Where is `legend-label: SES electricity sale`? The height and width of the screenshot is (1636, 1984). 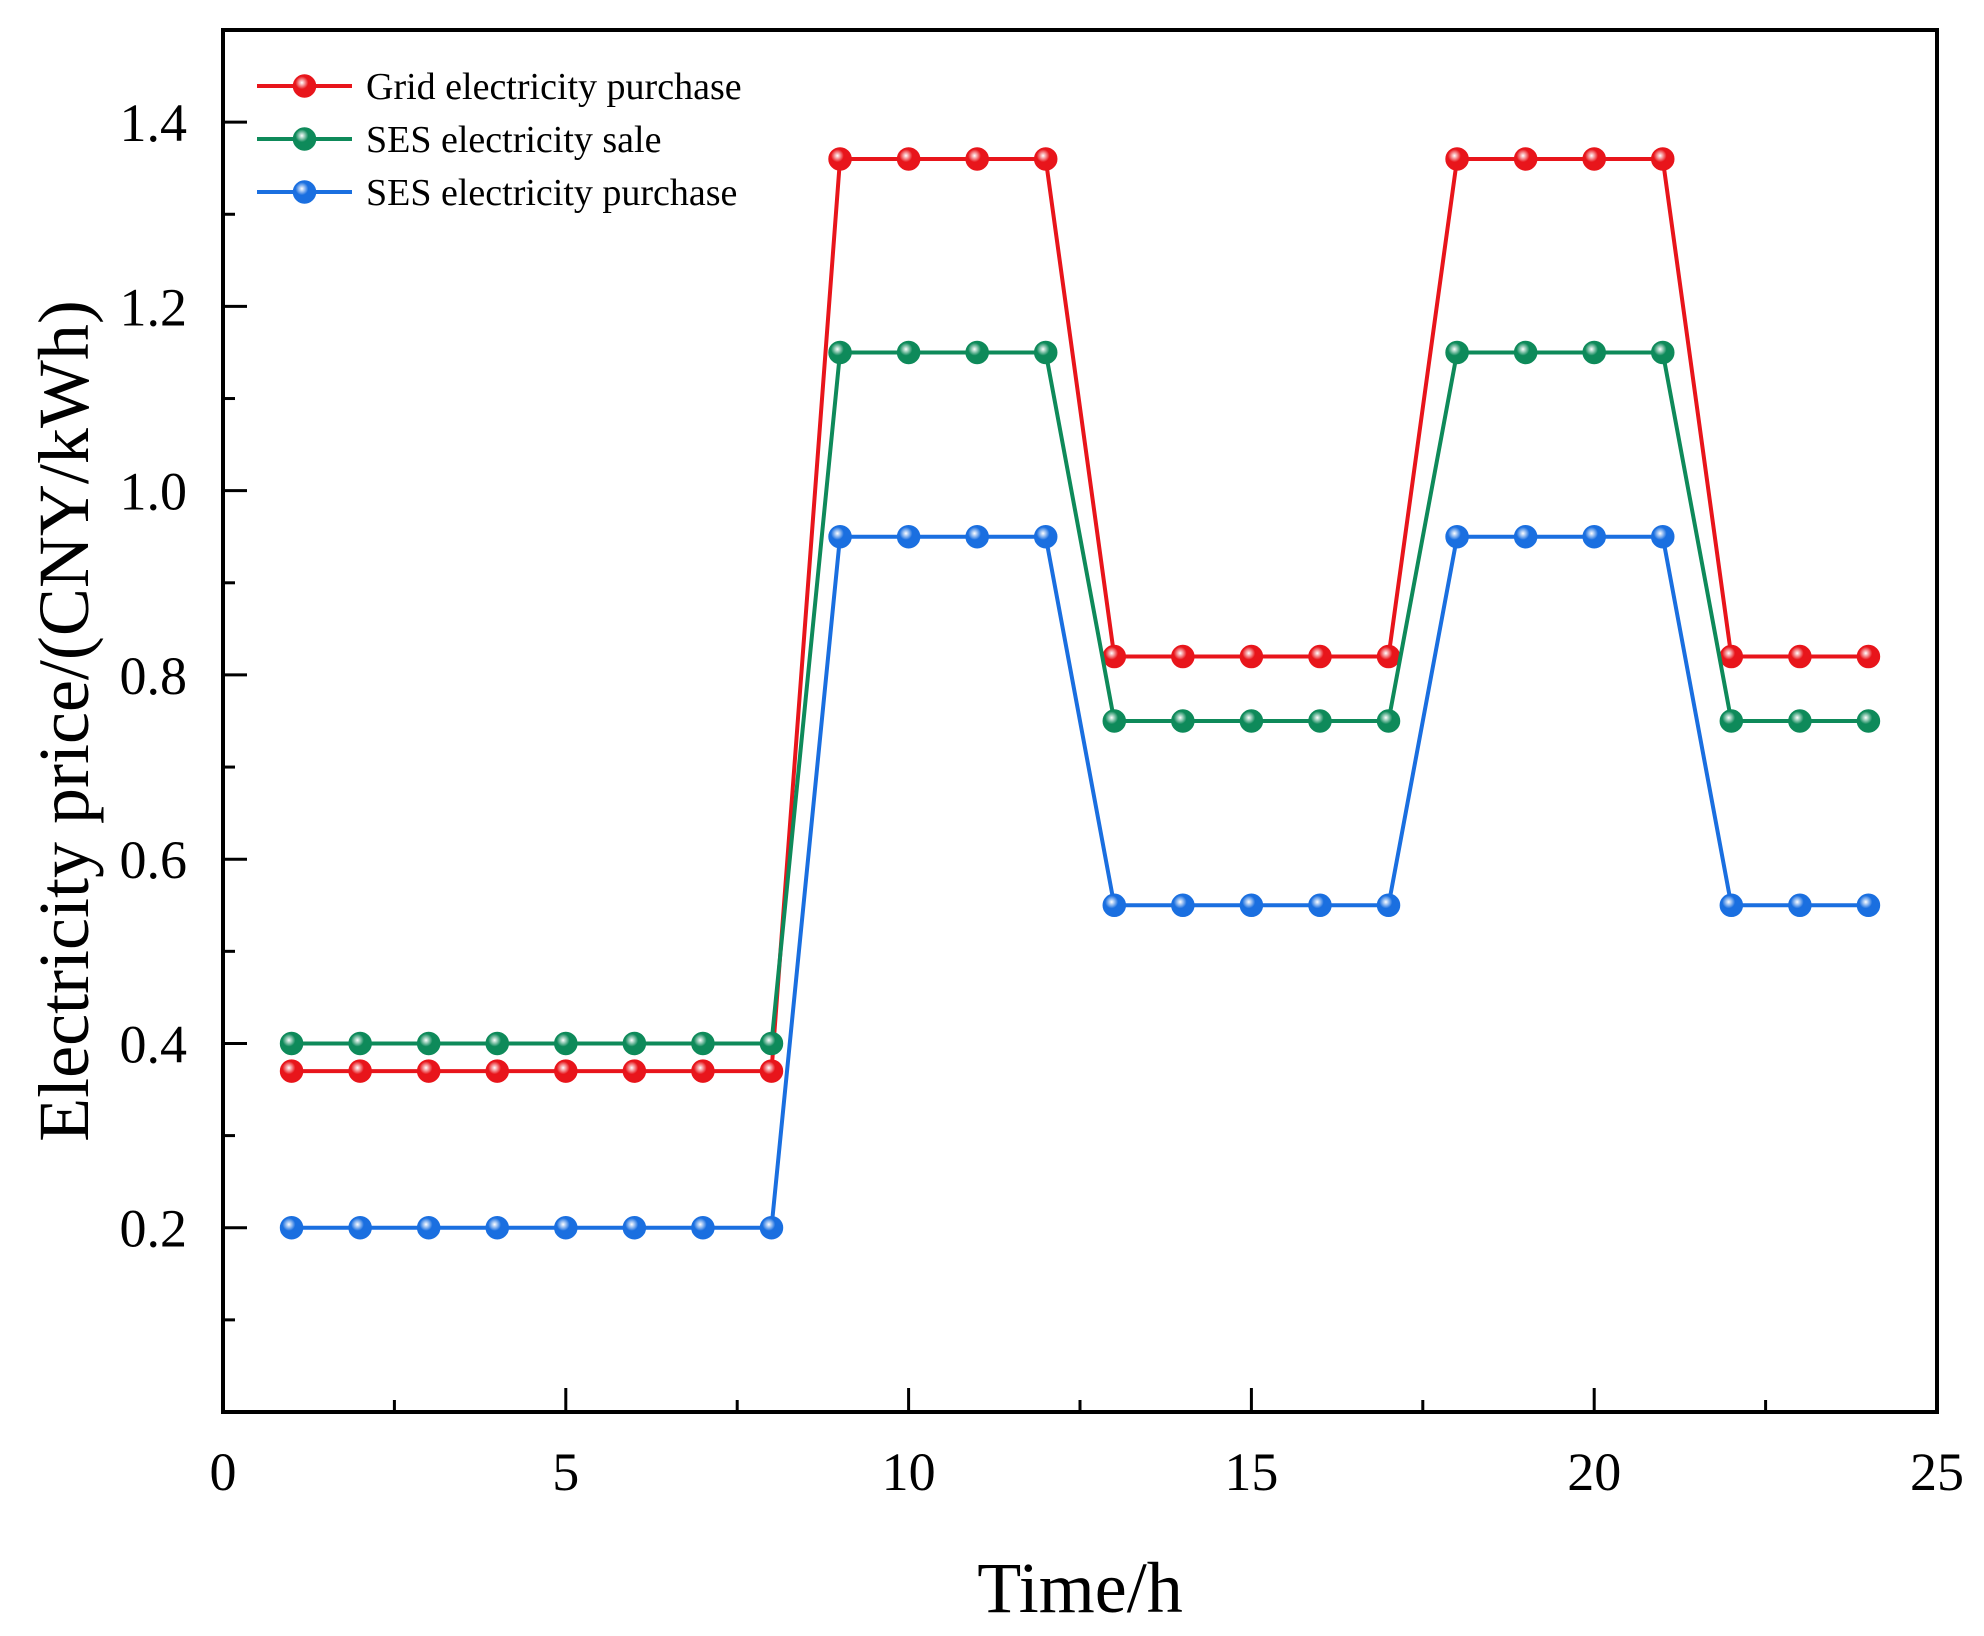
legend-label: SES electricity sale is located at coordinates (513, 140).